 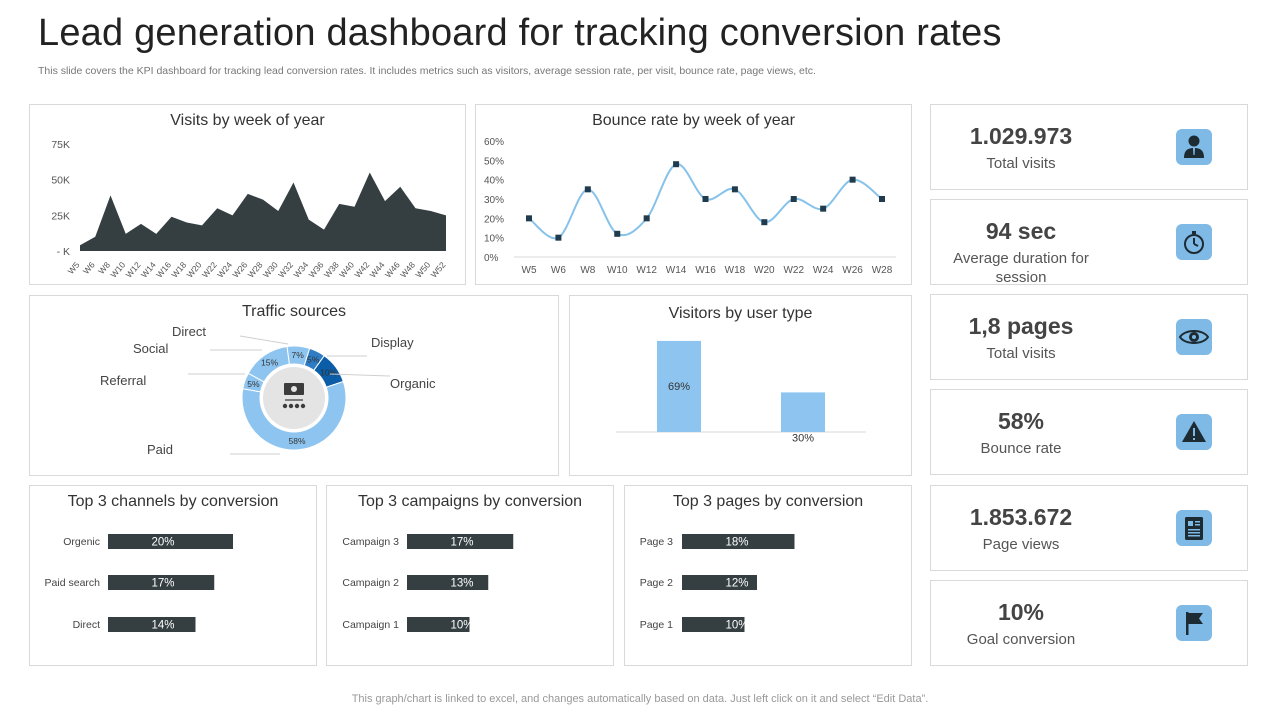 I want to click on y-tick-label: 10%, so click(x=494, y=239).